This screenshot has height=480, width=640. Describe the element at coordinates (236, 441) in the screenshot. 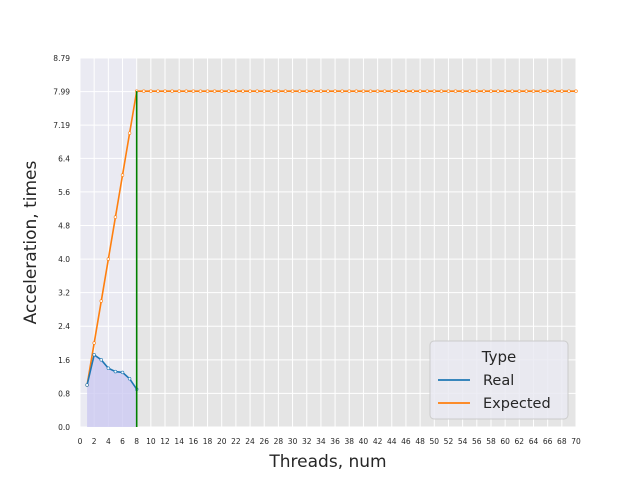

I see `x-tick-label: 22` at that location.